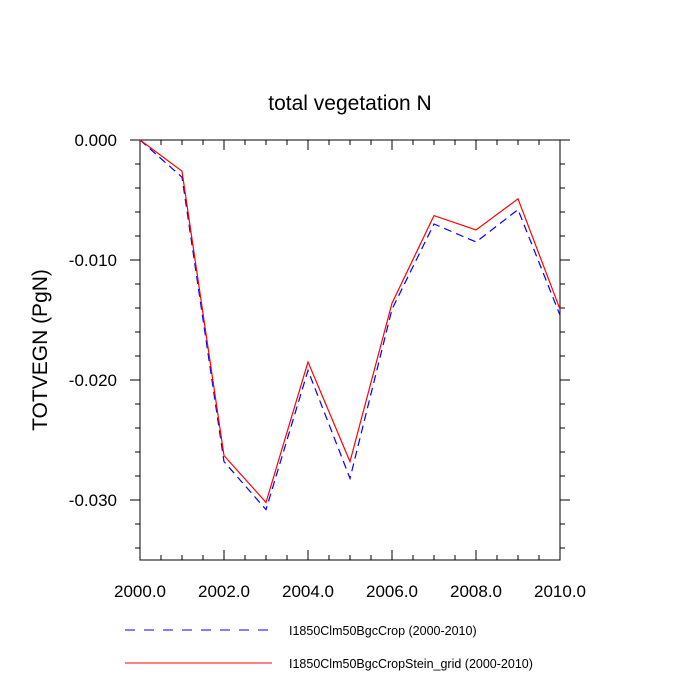  What do you see at coordinates (411, 664) in the screenshot?
I see `legend-label-2: I1850Clm50BgcCropStein_grid (2000-2010)` at bounding box center [411, 664].